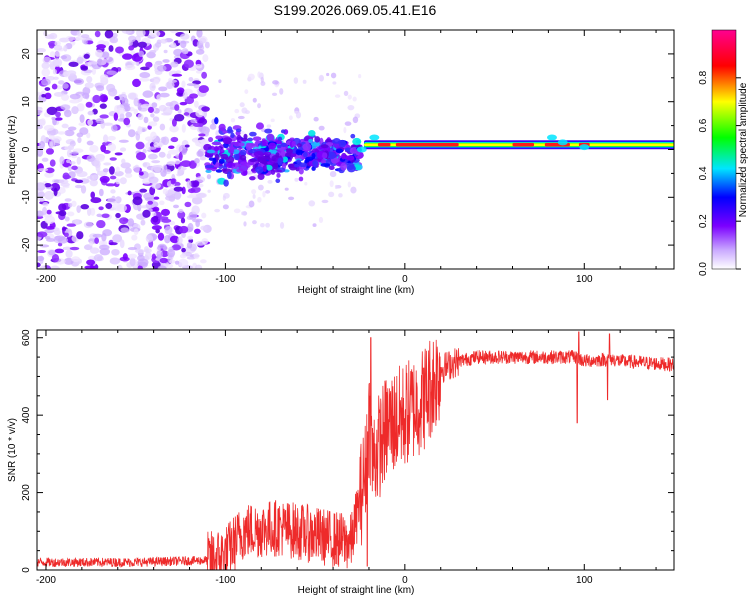  Describe the element at coordinates (26, 197) in the screenshot. I see `spec-ytick-label: -10` at that location.